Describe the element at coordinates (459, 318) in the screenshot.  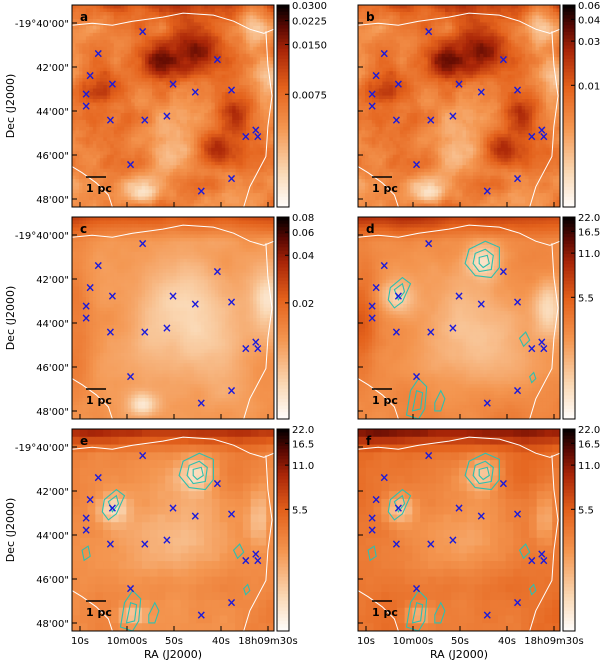
I see `panel-d-image: ×××××××× ×××××××××××` at that location.